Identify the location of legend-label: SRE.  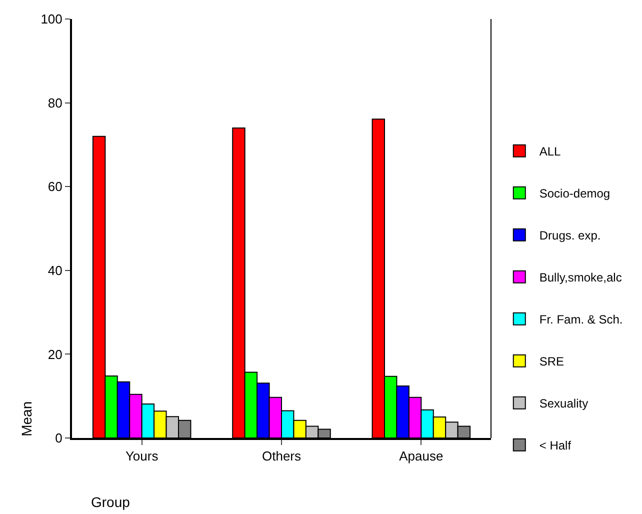
(551, 361).